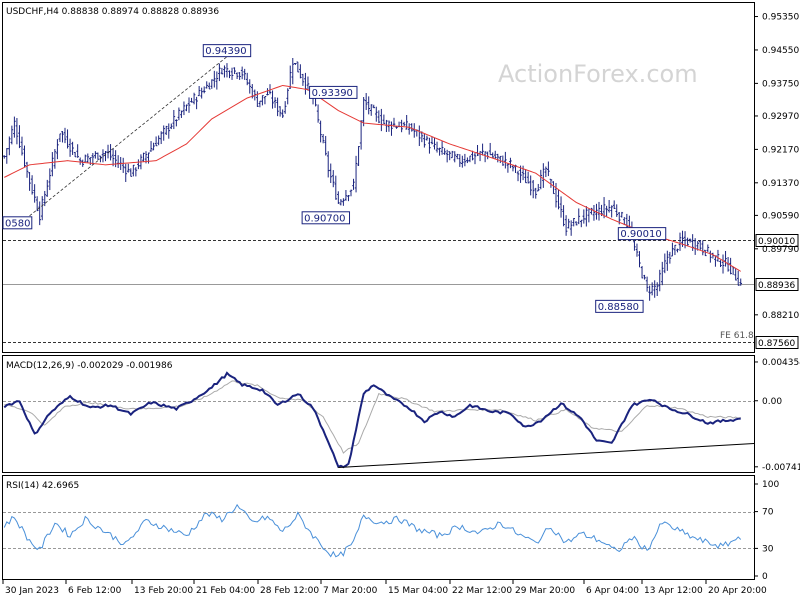  What do you see at coordinates (32, 591) in the screenshot?
I see `x-tick-label: 30 Jan 2023` at bounding box center [32, 591].